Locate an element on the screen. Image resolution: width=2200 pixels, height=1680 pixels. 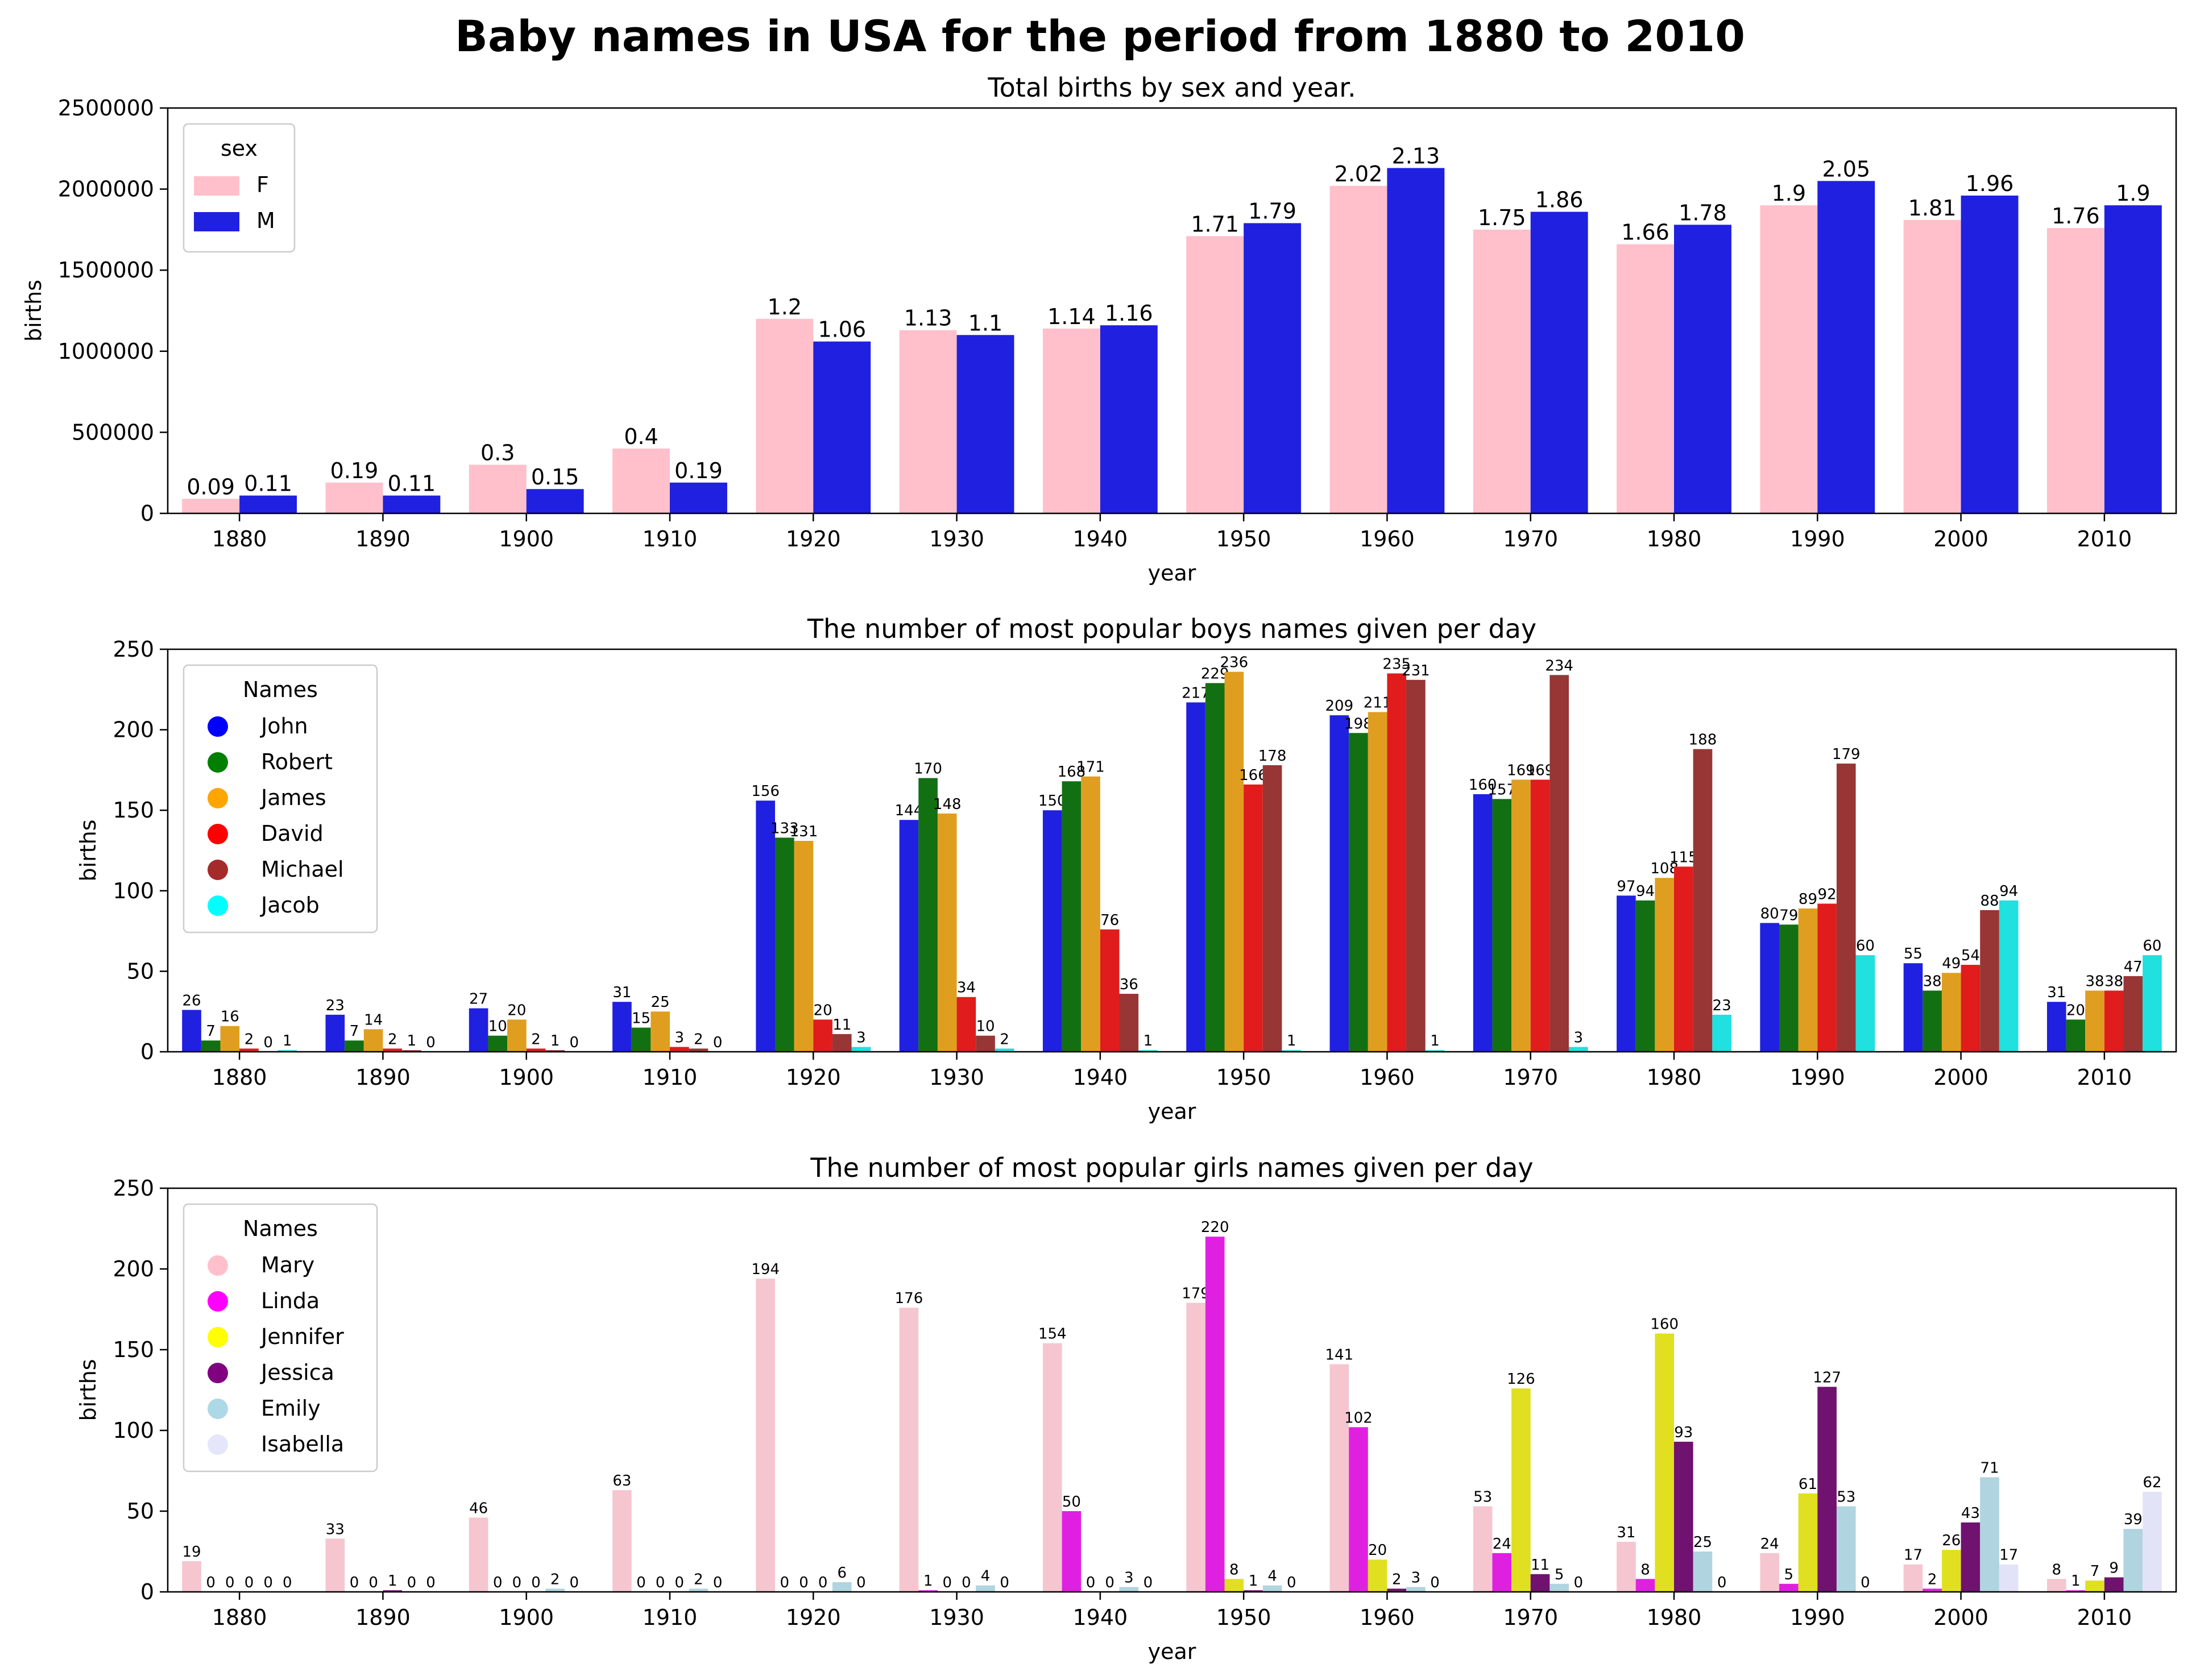
bar-f-2000 is located at coordinates (1932, 367).